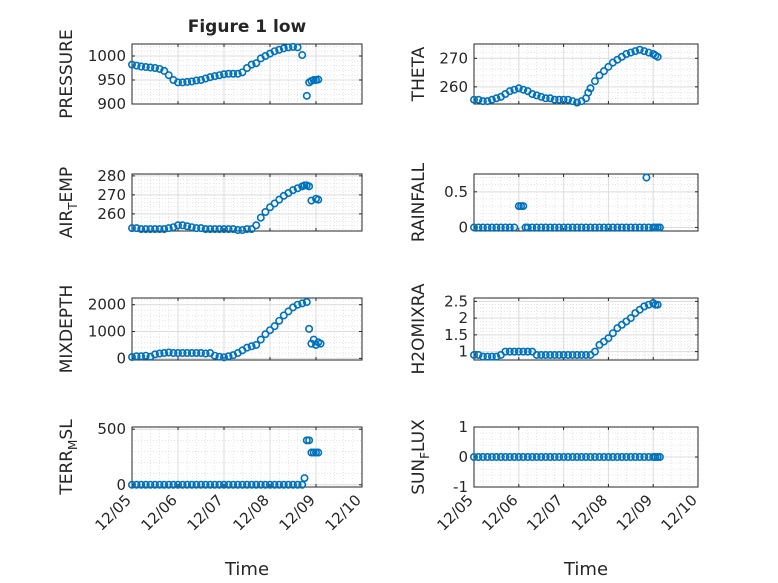 Image resolution: width=778 pixels, height=583 pixels. What do you see at coordinates (107, 305) in the screenshot?
I see `y-tick-label: 2000` at bounding box center [107, 305].